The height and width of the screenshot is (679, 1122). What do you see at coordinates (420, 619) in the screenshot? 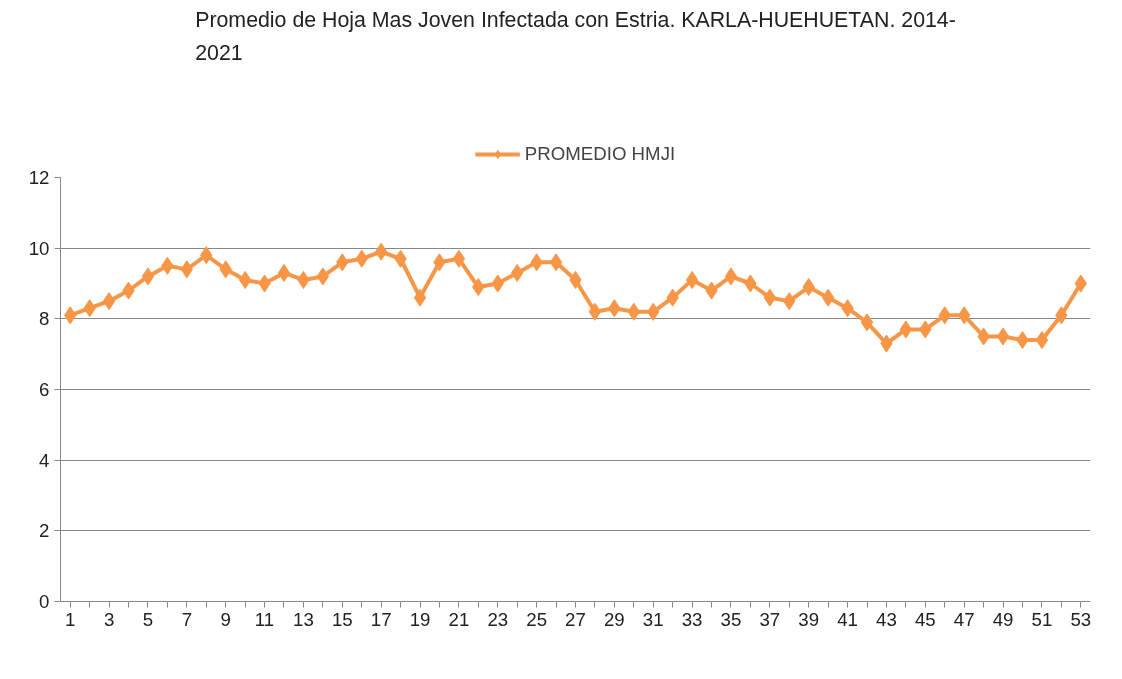
I see `x-tick-label: 19` at bounding box center [420, 619].